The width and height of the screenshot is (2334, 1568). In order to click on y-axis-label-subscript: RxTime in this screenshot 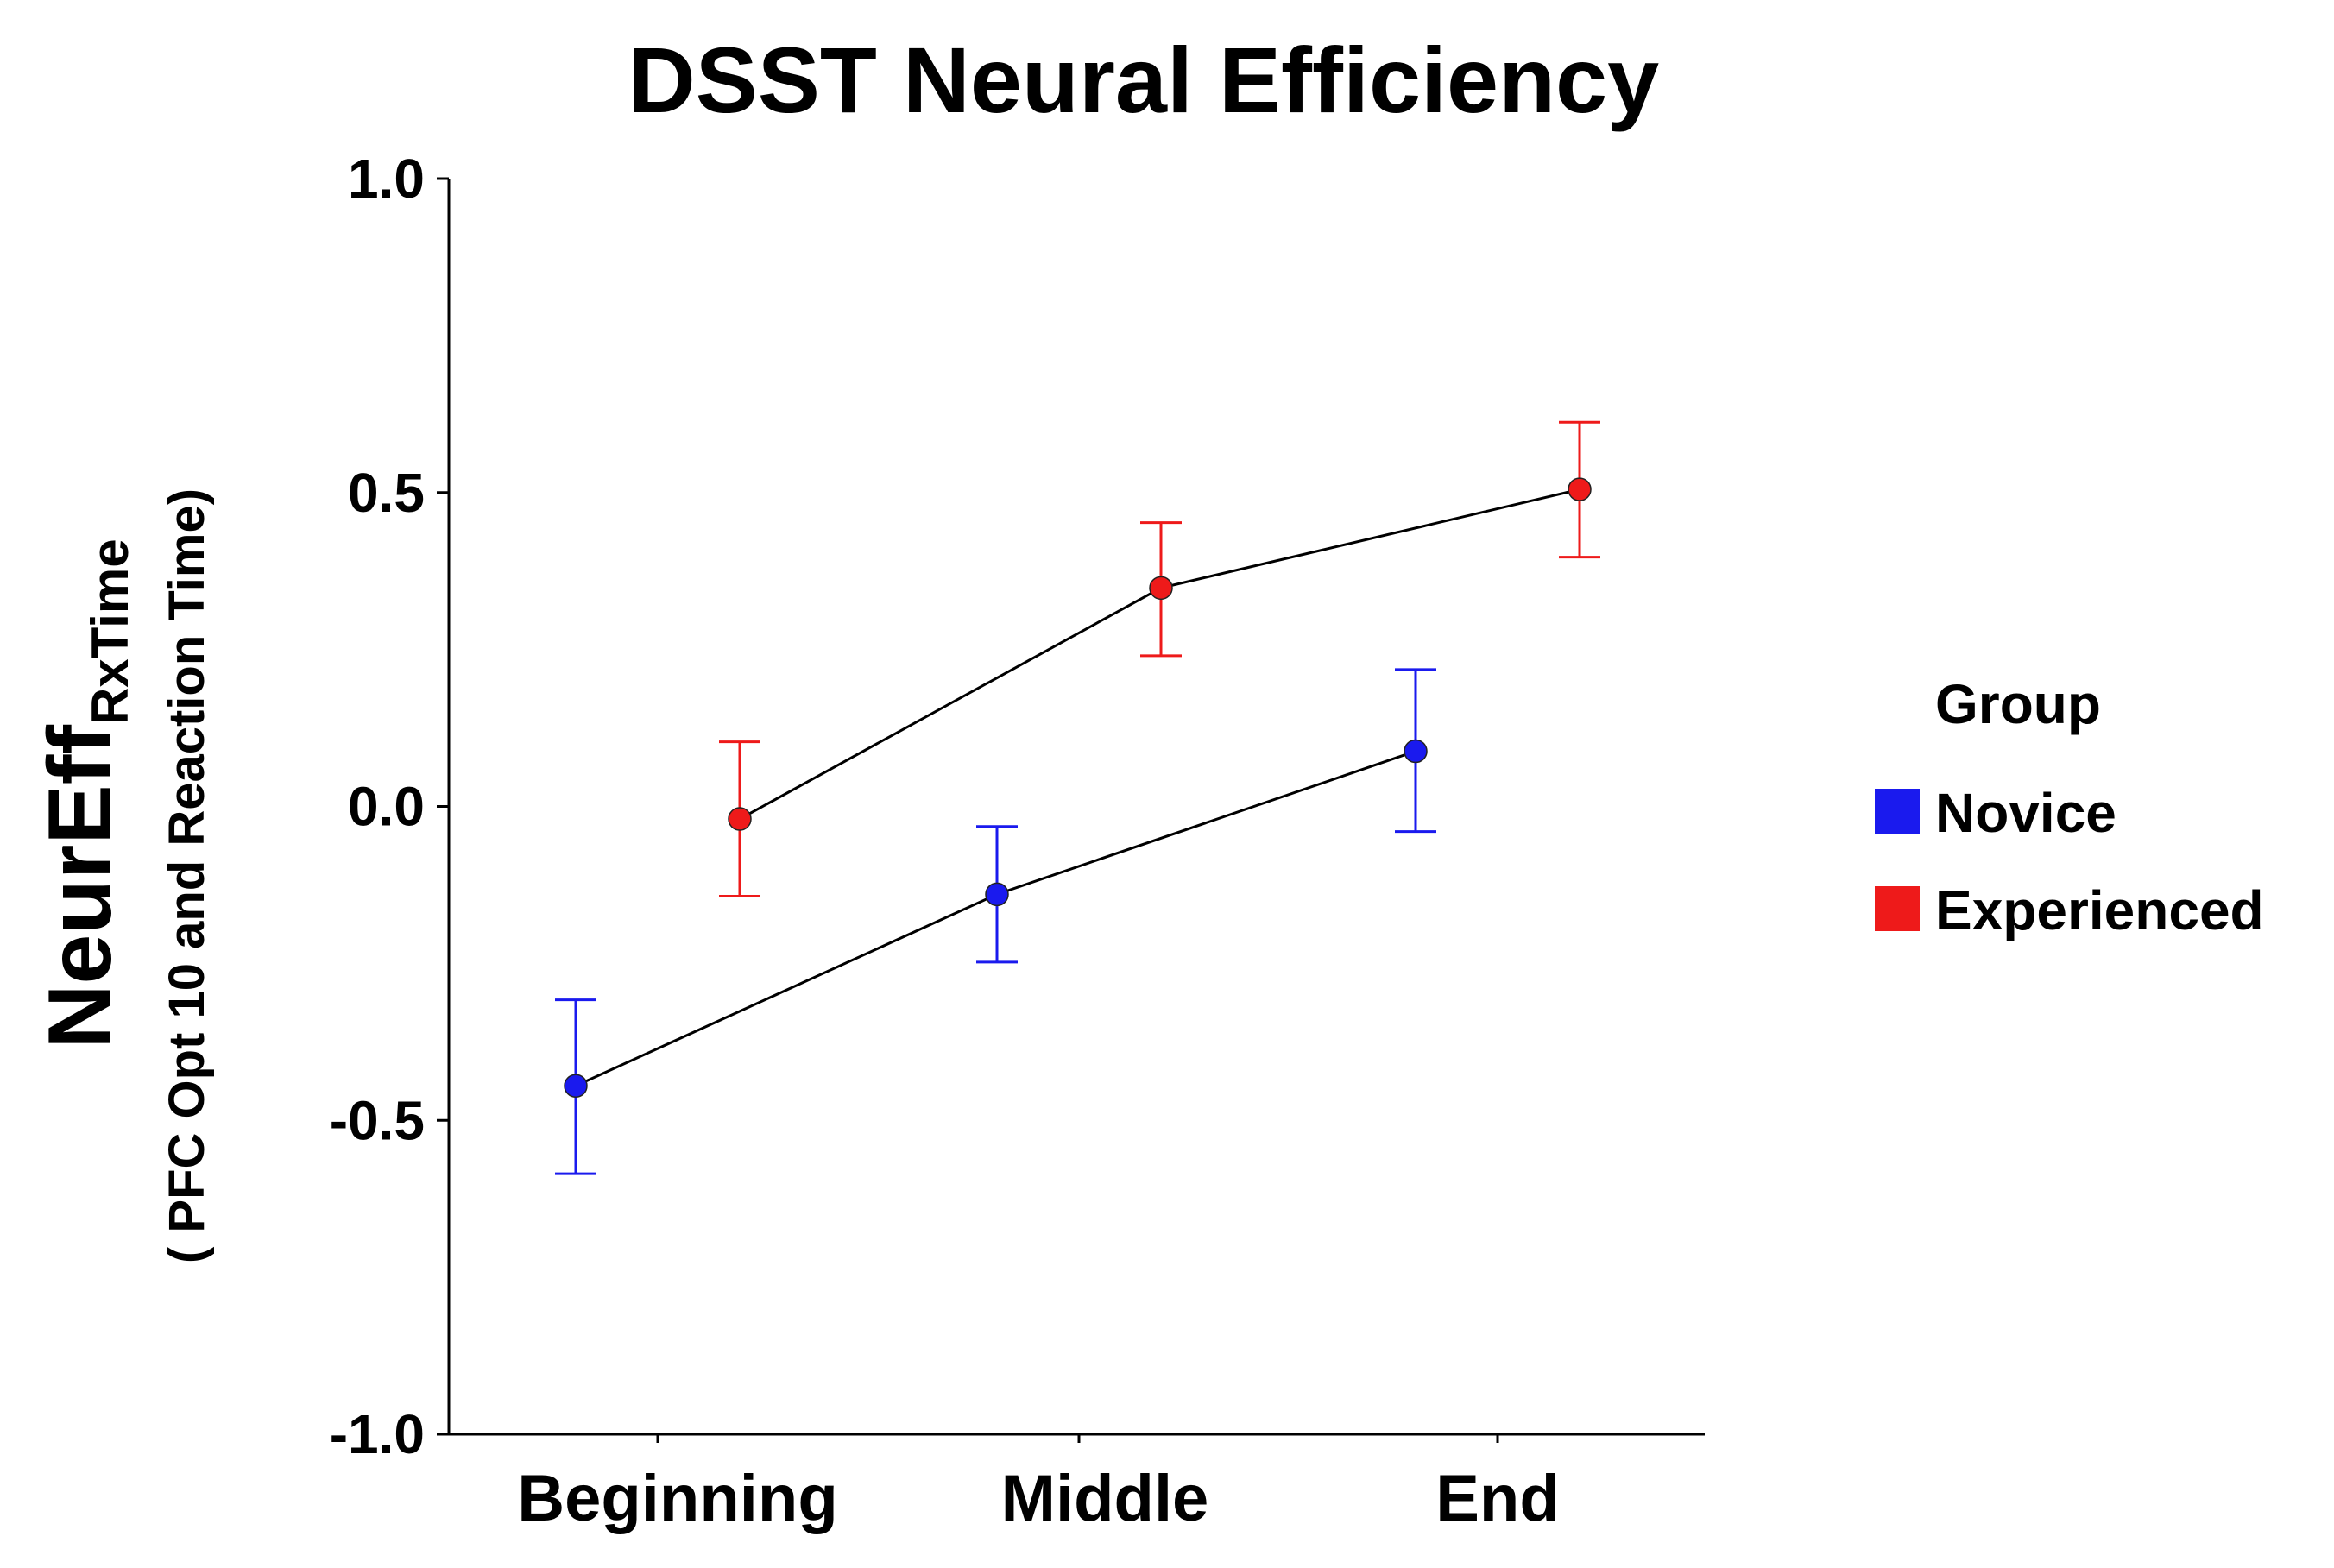, I will do `click(110, 631)`.